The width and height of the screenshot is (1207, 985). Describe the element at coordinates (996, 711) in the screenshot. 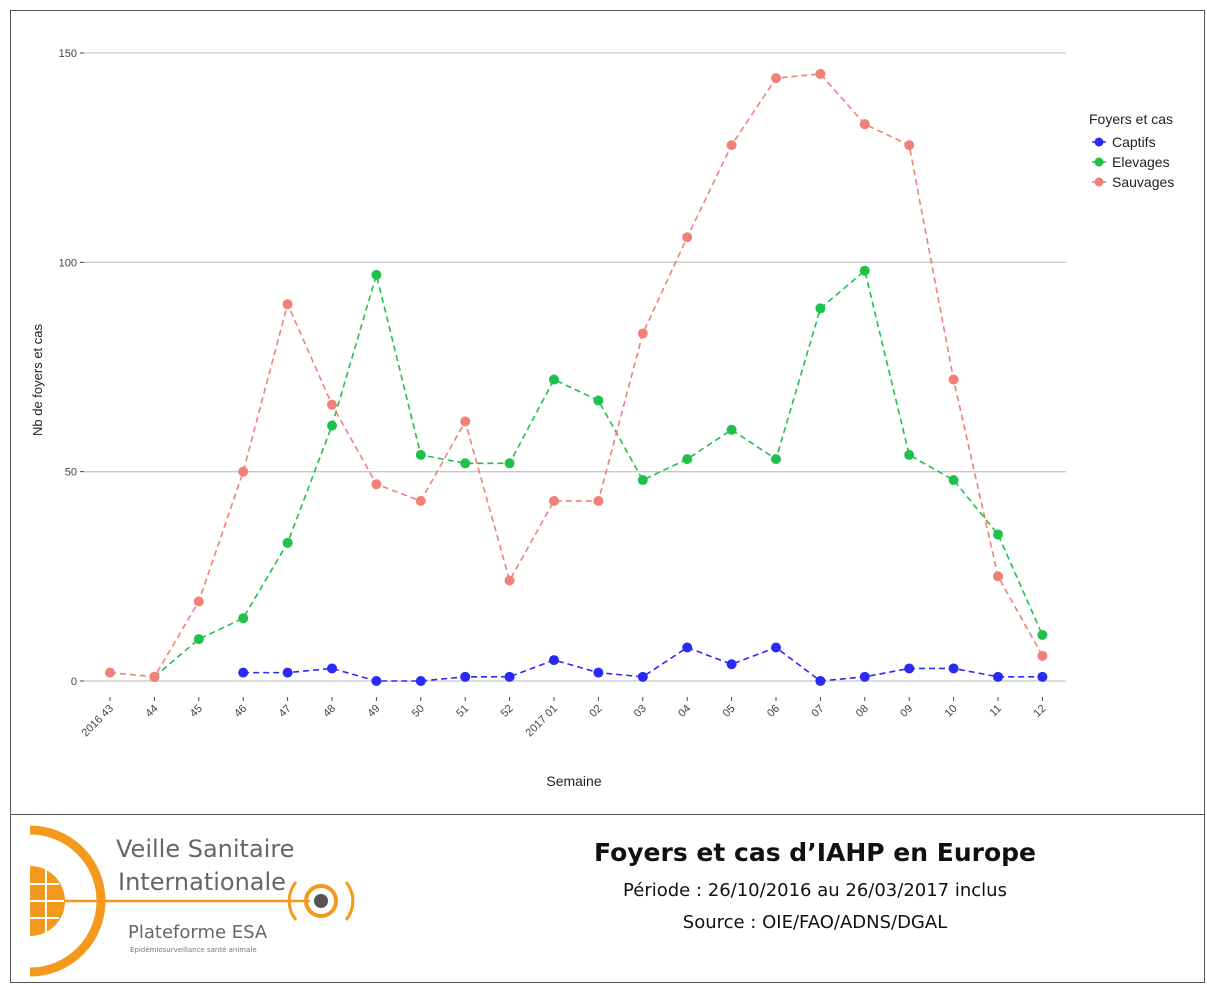

I see `x-tick-label: 11` at that location.